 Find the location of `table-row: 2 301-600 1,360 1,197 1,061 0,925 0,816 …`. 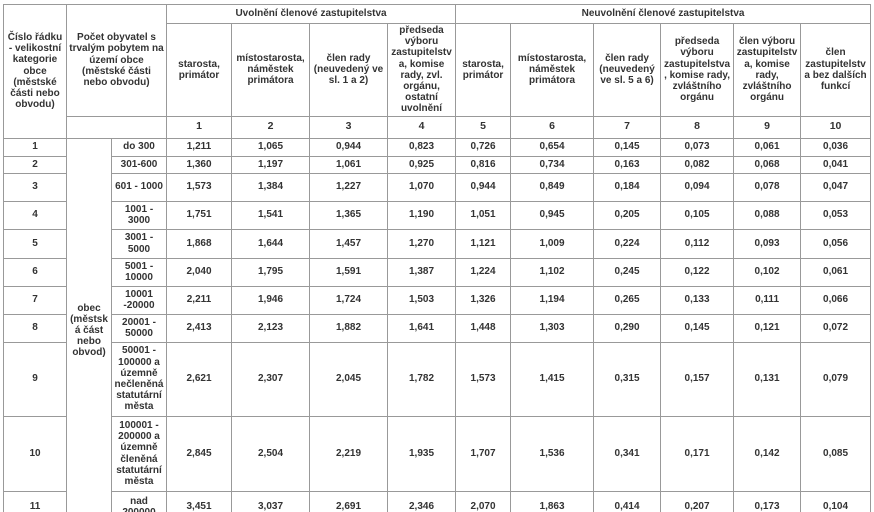

table-row: 2 301-600 1,360 1,197 1,061 0,925 0,816 … is located at coordinates (437, 164).